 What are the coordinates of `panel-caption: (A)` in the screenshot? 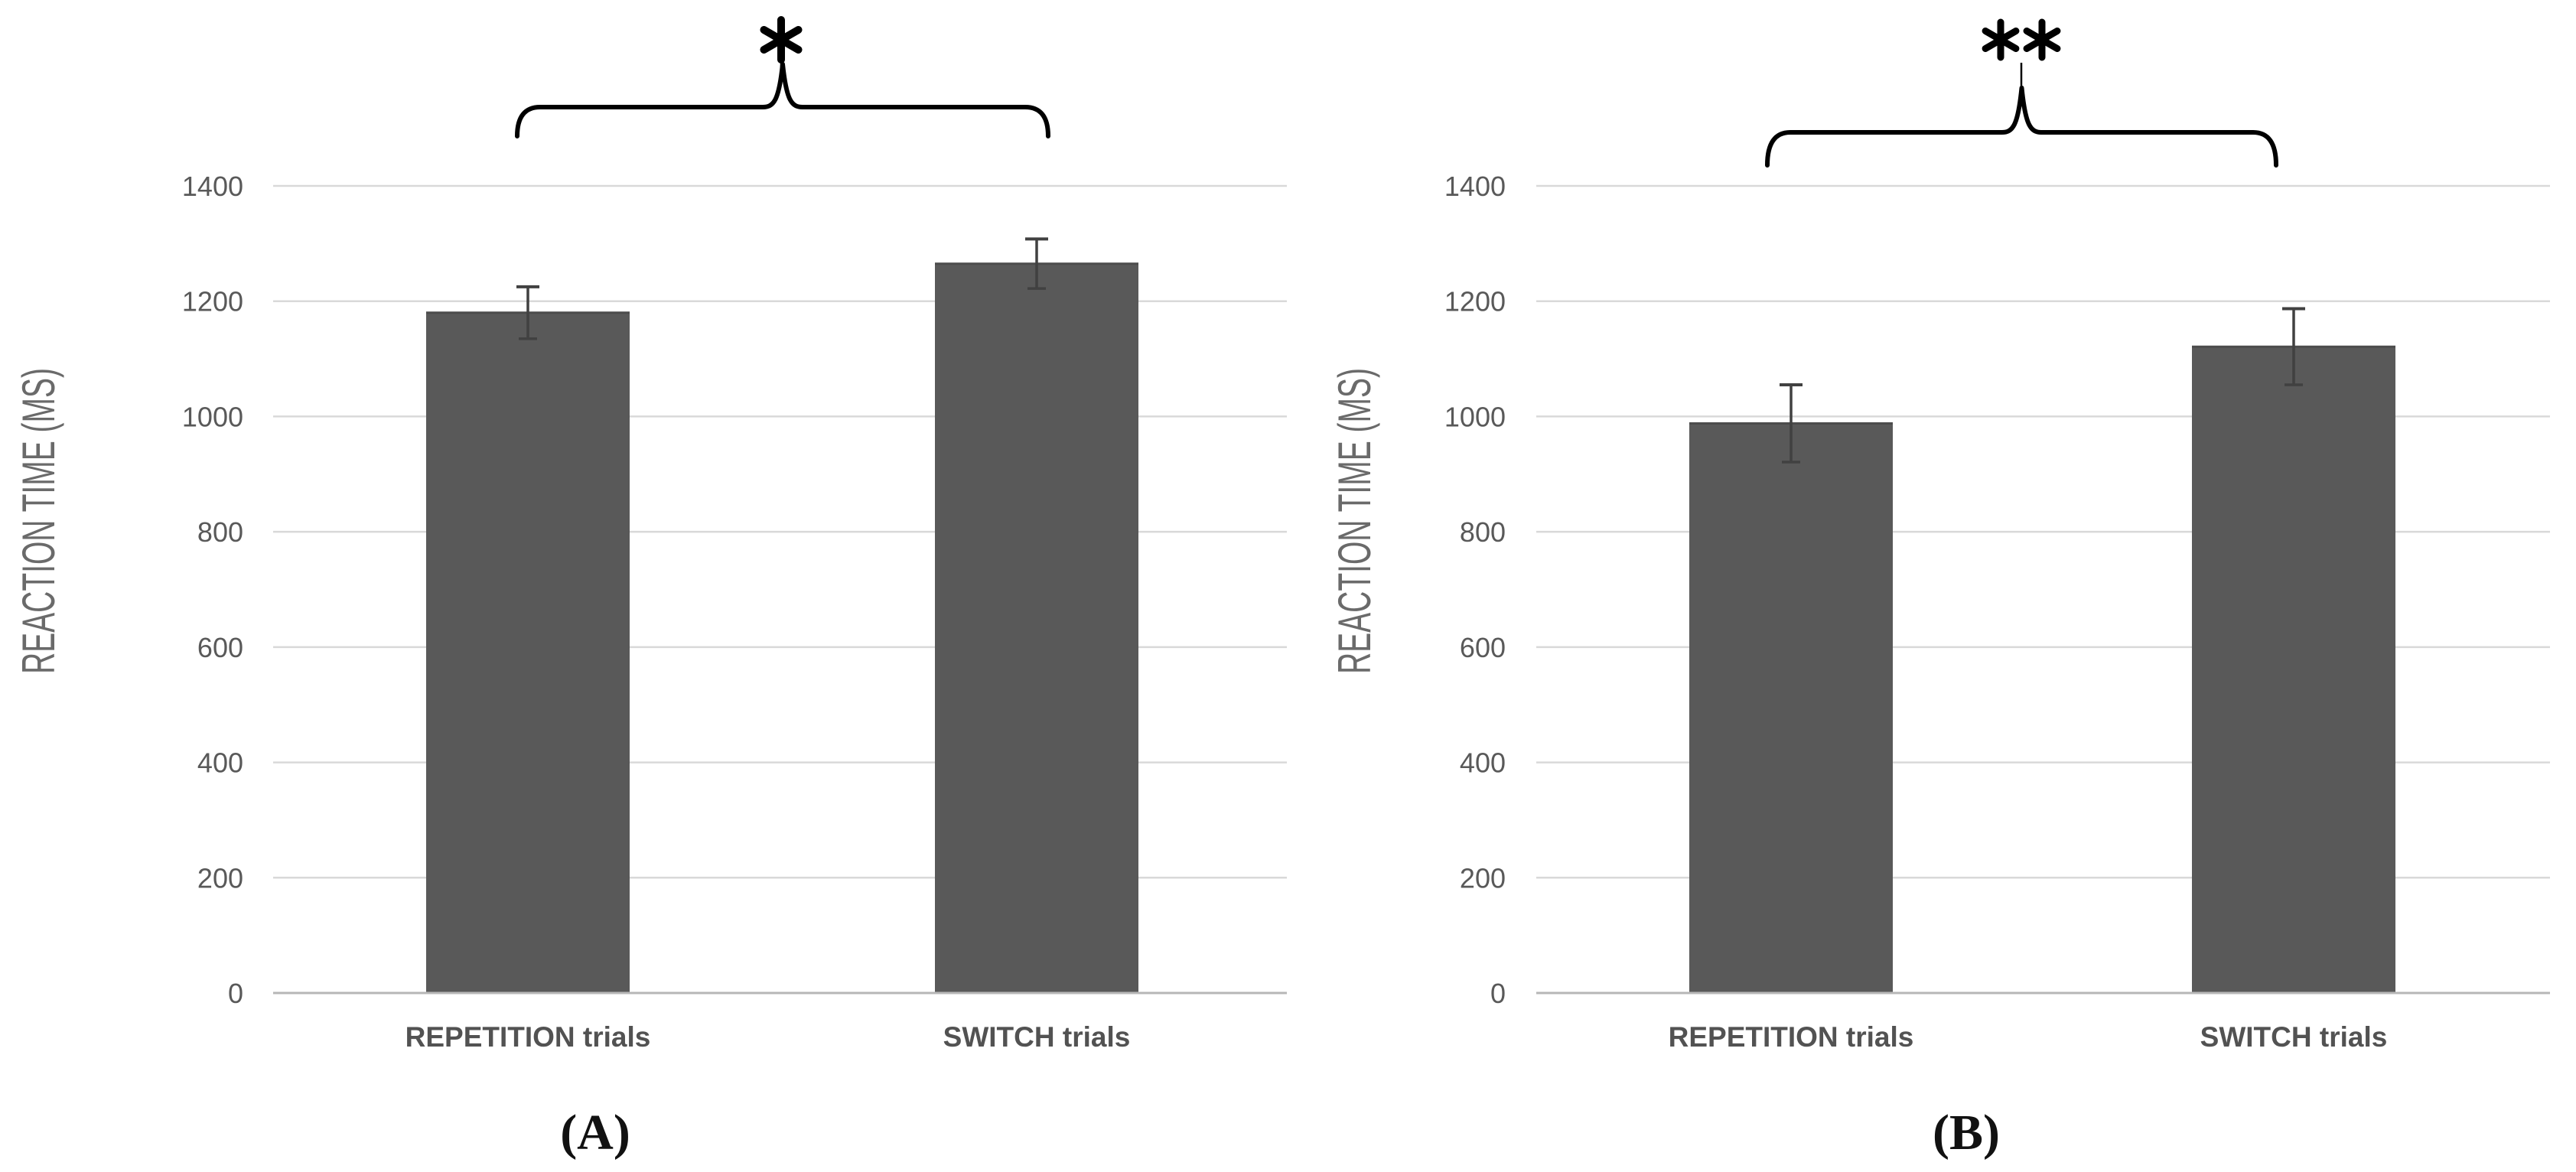 It's located at (595, 1133).